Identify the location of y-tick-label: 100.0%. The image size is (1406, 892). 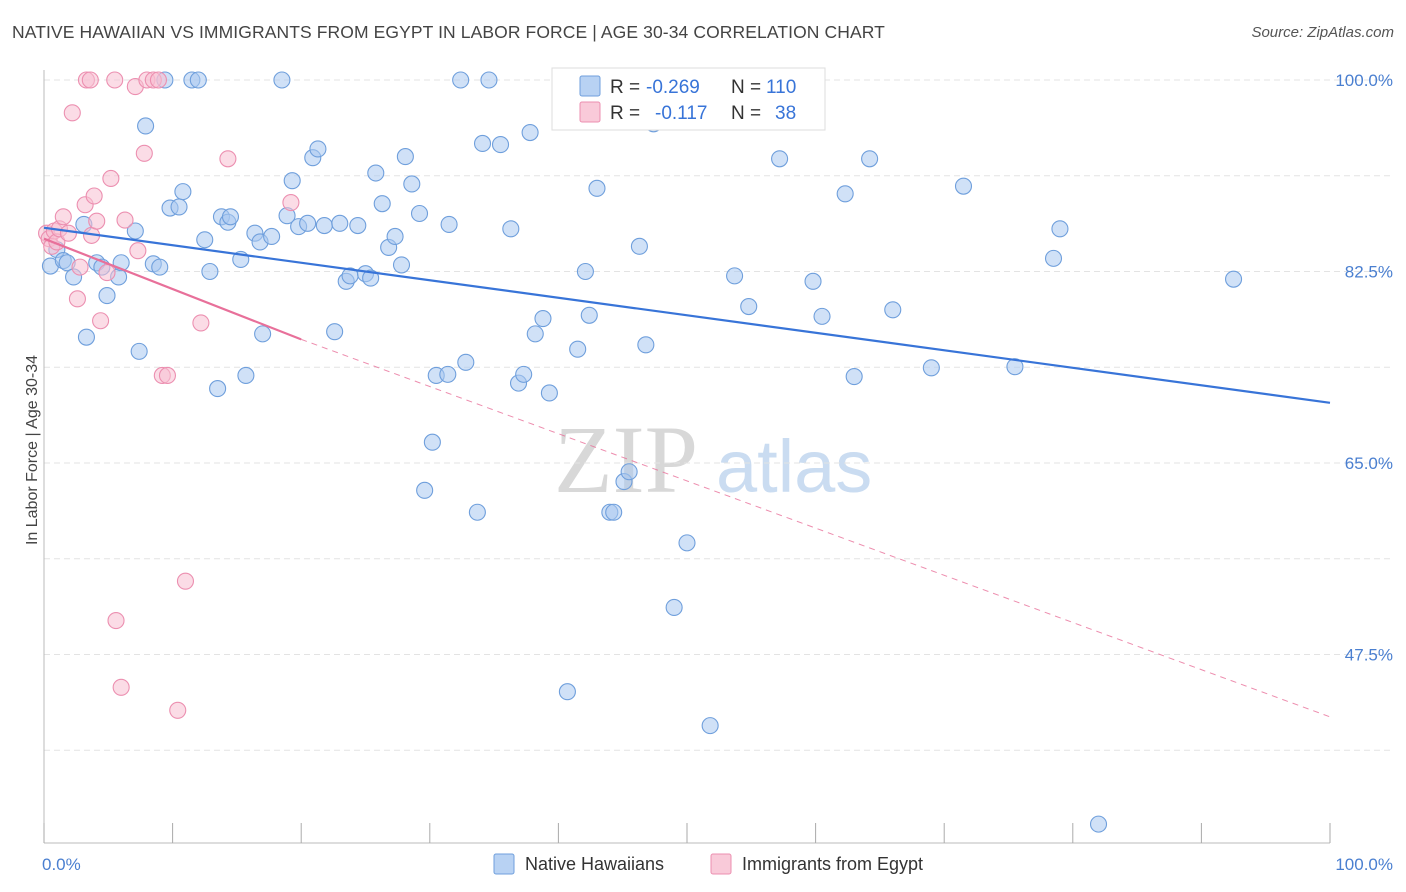
(1364, 80).